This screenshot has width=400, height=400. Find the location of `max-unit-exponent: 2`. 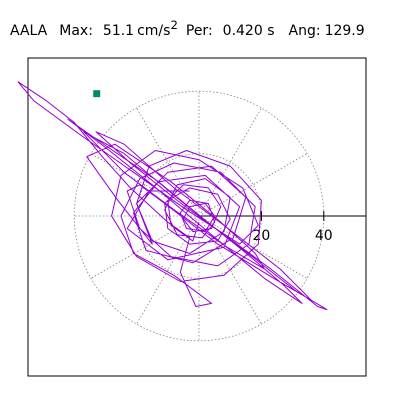

max-unit-exponent: 2 is located at coordinates (174, 25).